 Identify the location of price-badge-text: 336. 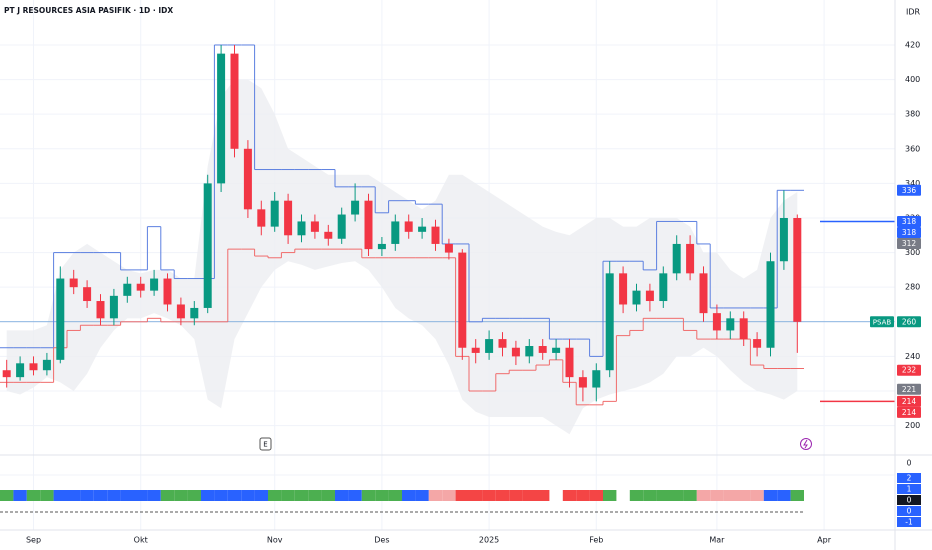
(909, 190).